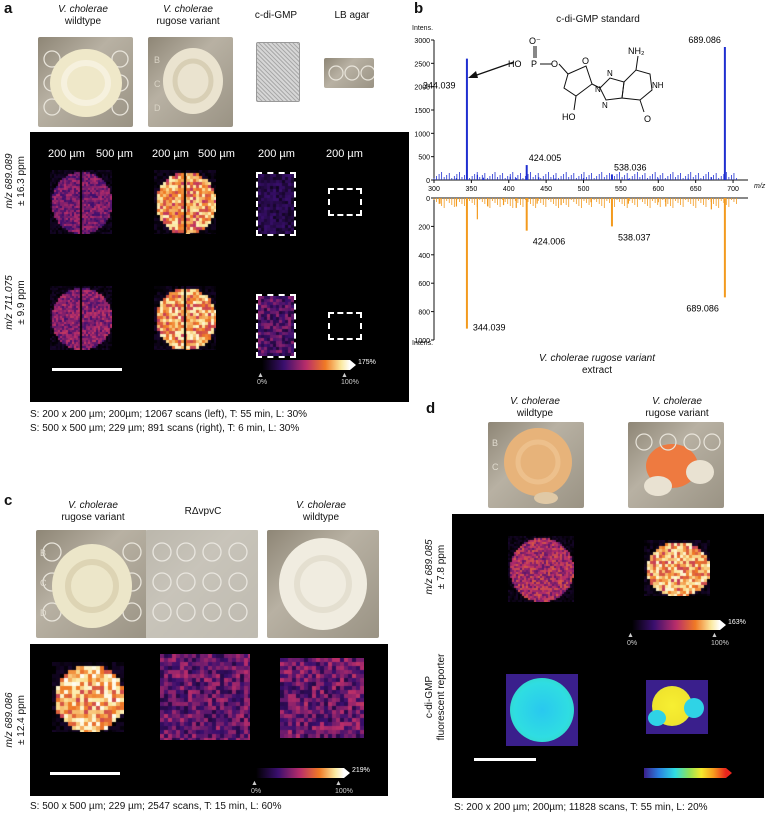  Describe the element at coordinates (428, 199) in the screenshot. I see `y-tick-label: 0` at that location.